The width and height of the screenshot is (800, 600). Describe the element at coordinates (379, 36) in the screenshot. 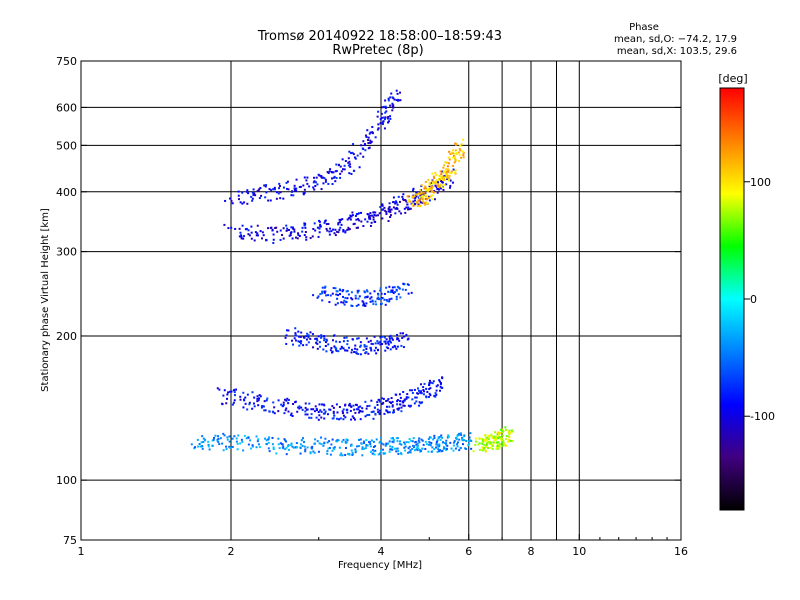

I see `chart-title: Tromsø 20140922 18:58:00–18:59:43` at that location.